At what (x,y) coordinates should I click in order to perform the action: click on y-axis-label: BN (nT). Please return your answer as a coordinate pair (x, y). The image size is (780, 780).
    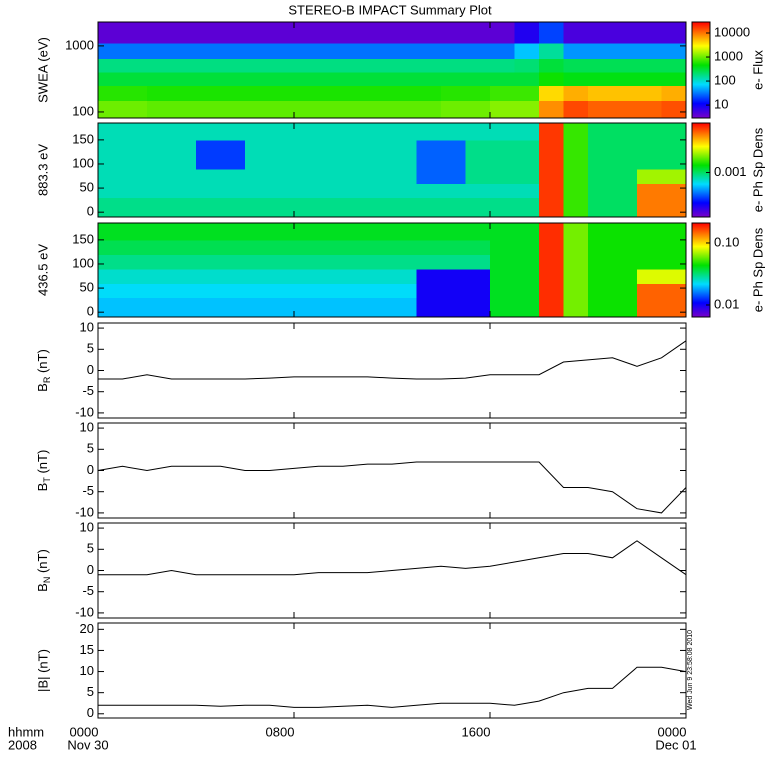
    Looking at the image, I should click on (43, 570).